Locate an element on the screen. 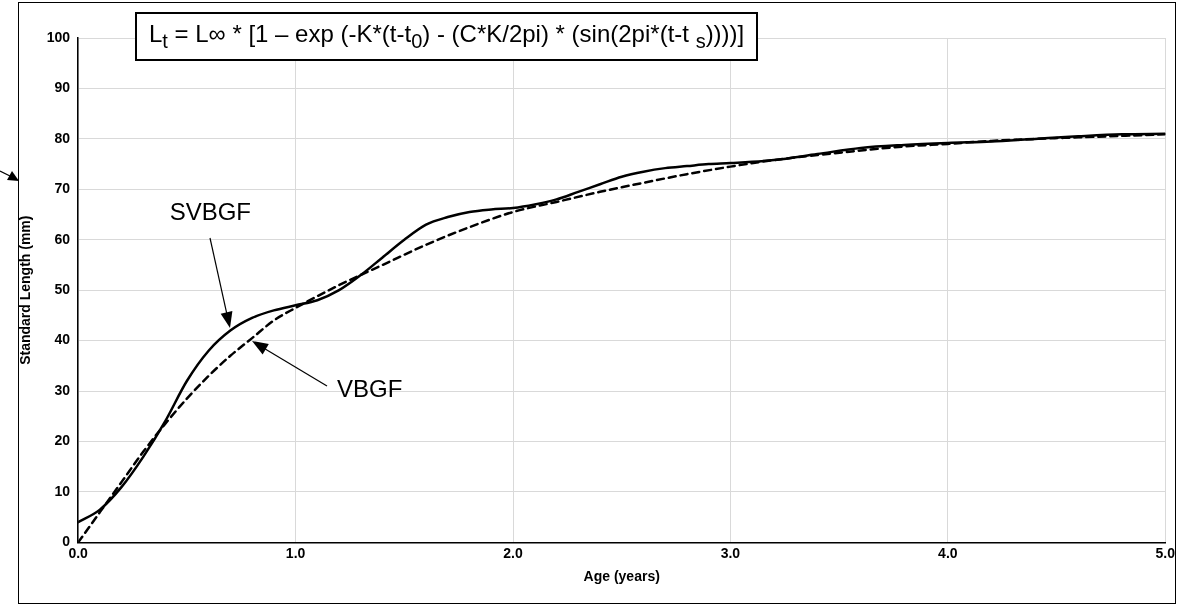 The height and width of the screenshot is (608, 1178). y-tick-label: 80 is located at coordinates (62, 137).